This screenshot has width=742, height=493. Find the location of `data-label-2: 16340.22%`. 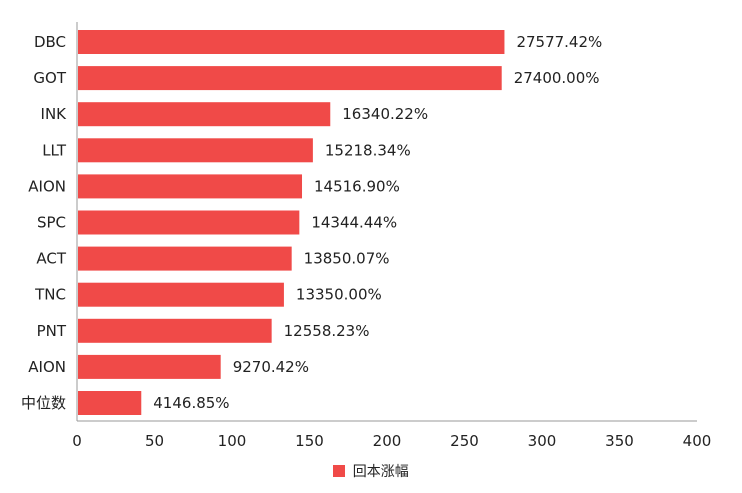

data-label-2: 16340.22% is located at coordinates (385, 114).